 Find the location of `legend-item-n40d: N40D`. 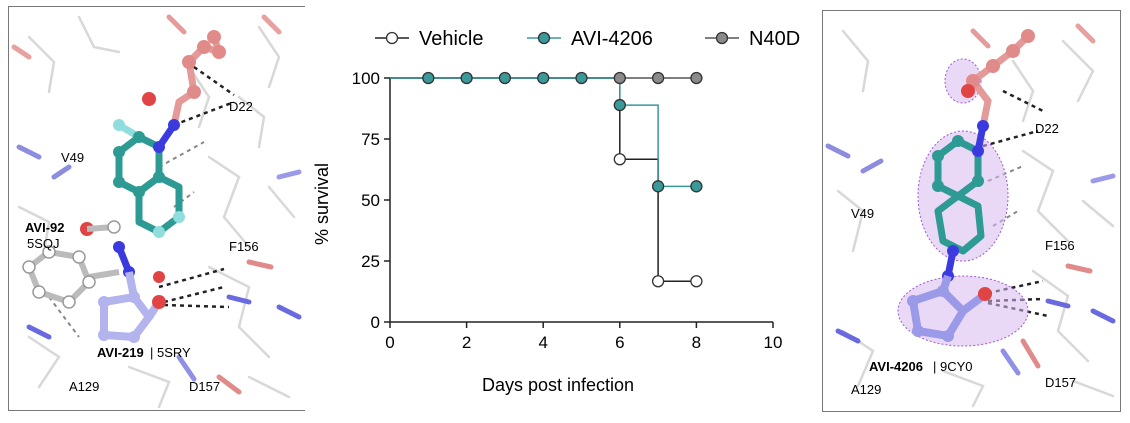

legend-item-n40d: N40D is located at coordinates (752, 39).